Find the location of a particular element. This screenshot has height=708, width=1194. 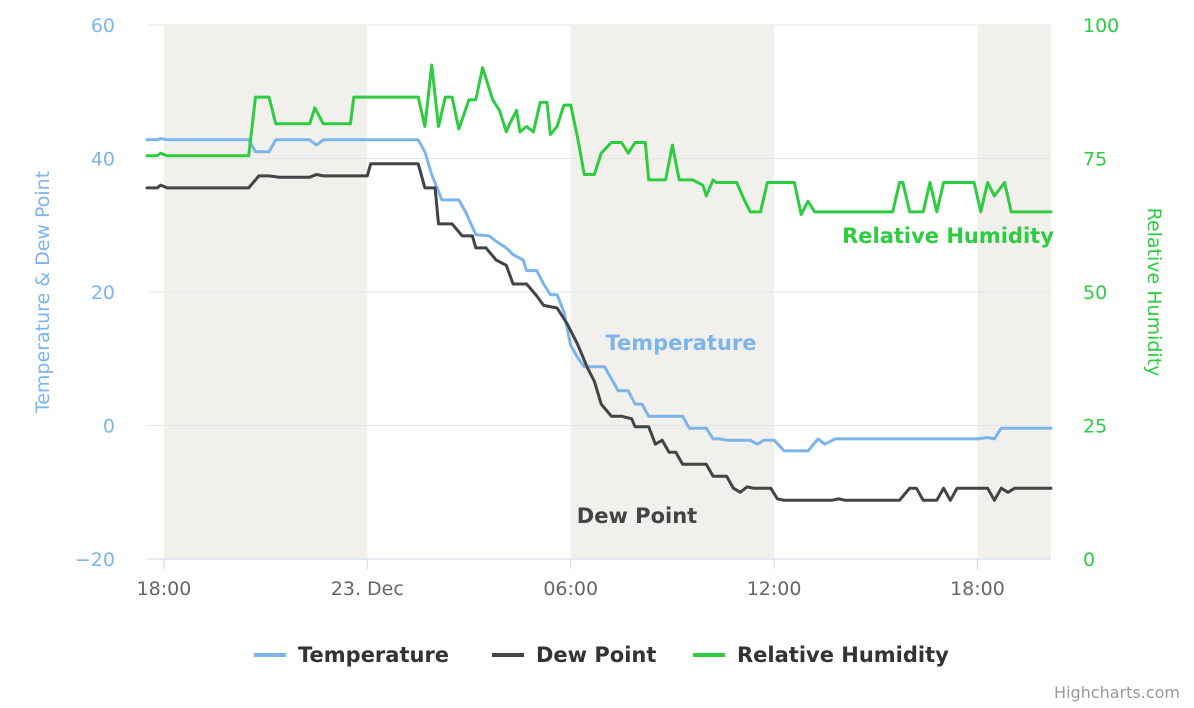

credits-link: Highcharts.com is located at coordinates (1117, 692).